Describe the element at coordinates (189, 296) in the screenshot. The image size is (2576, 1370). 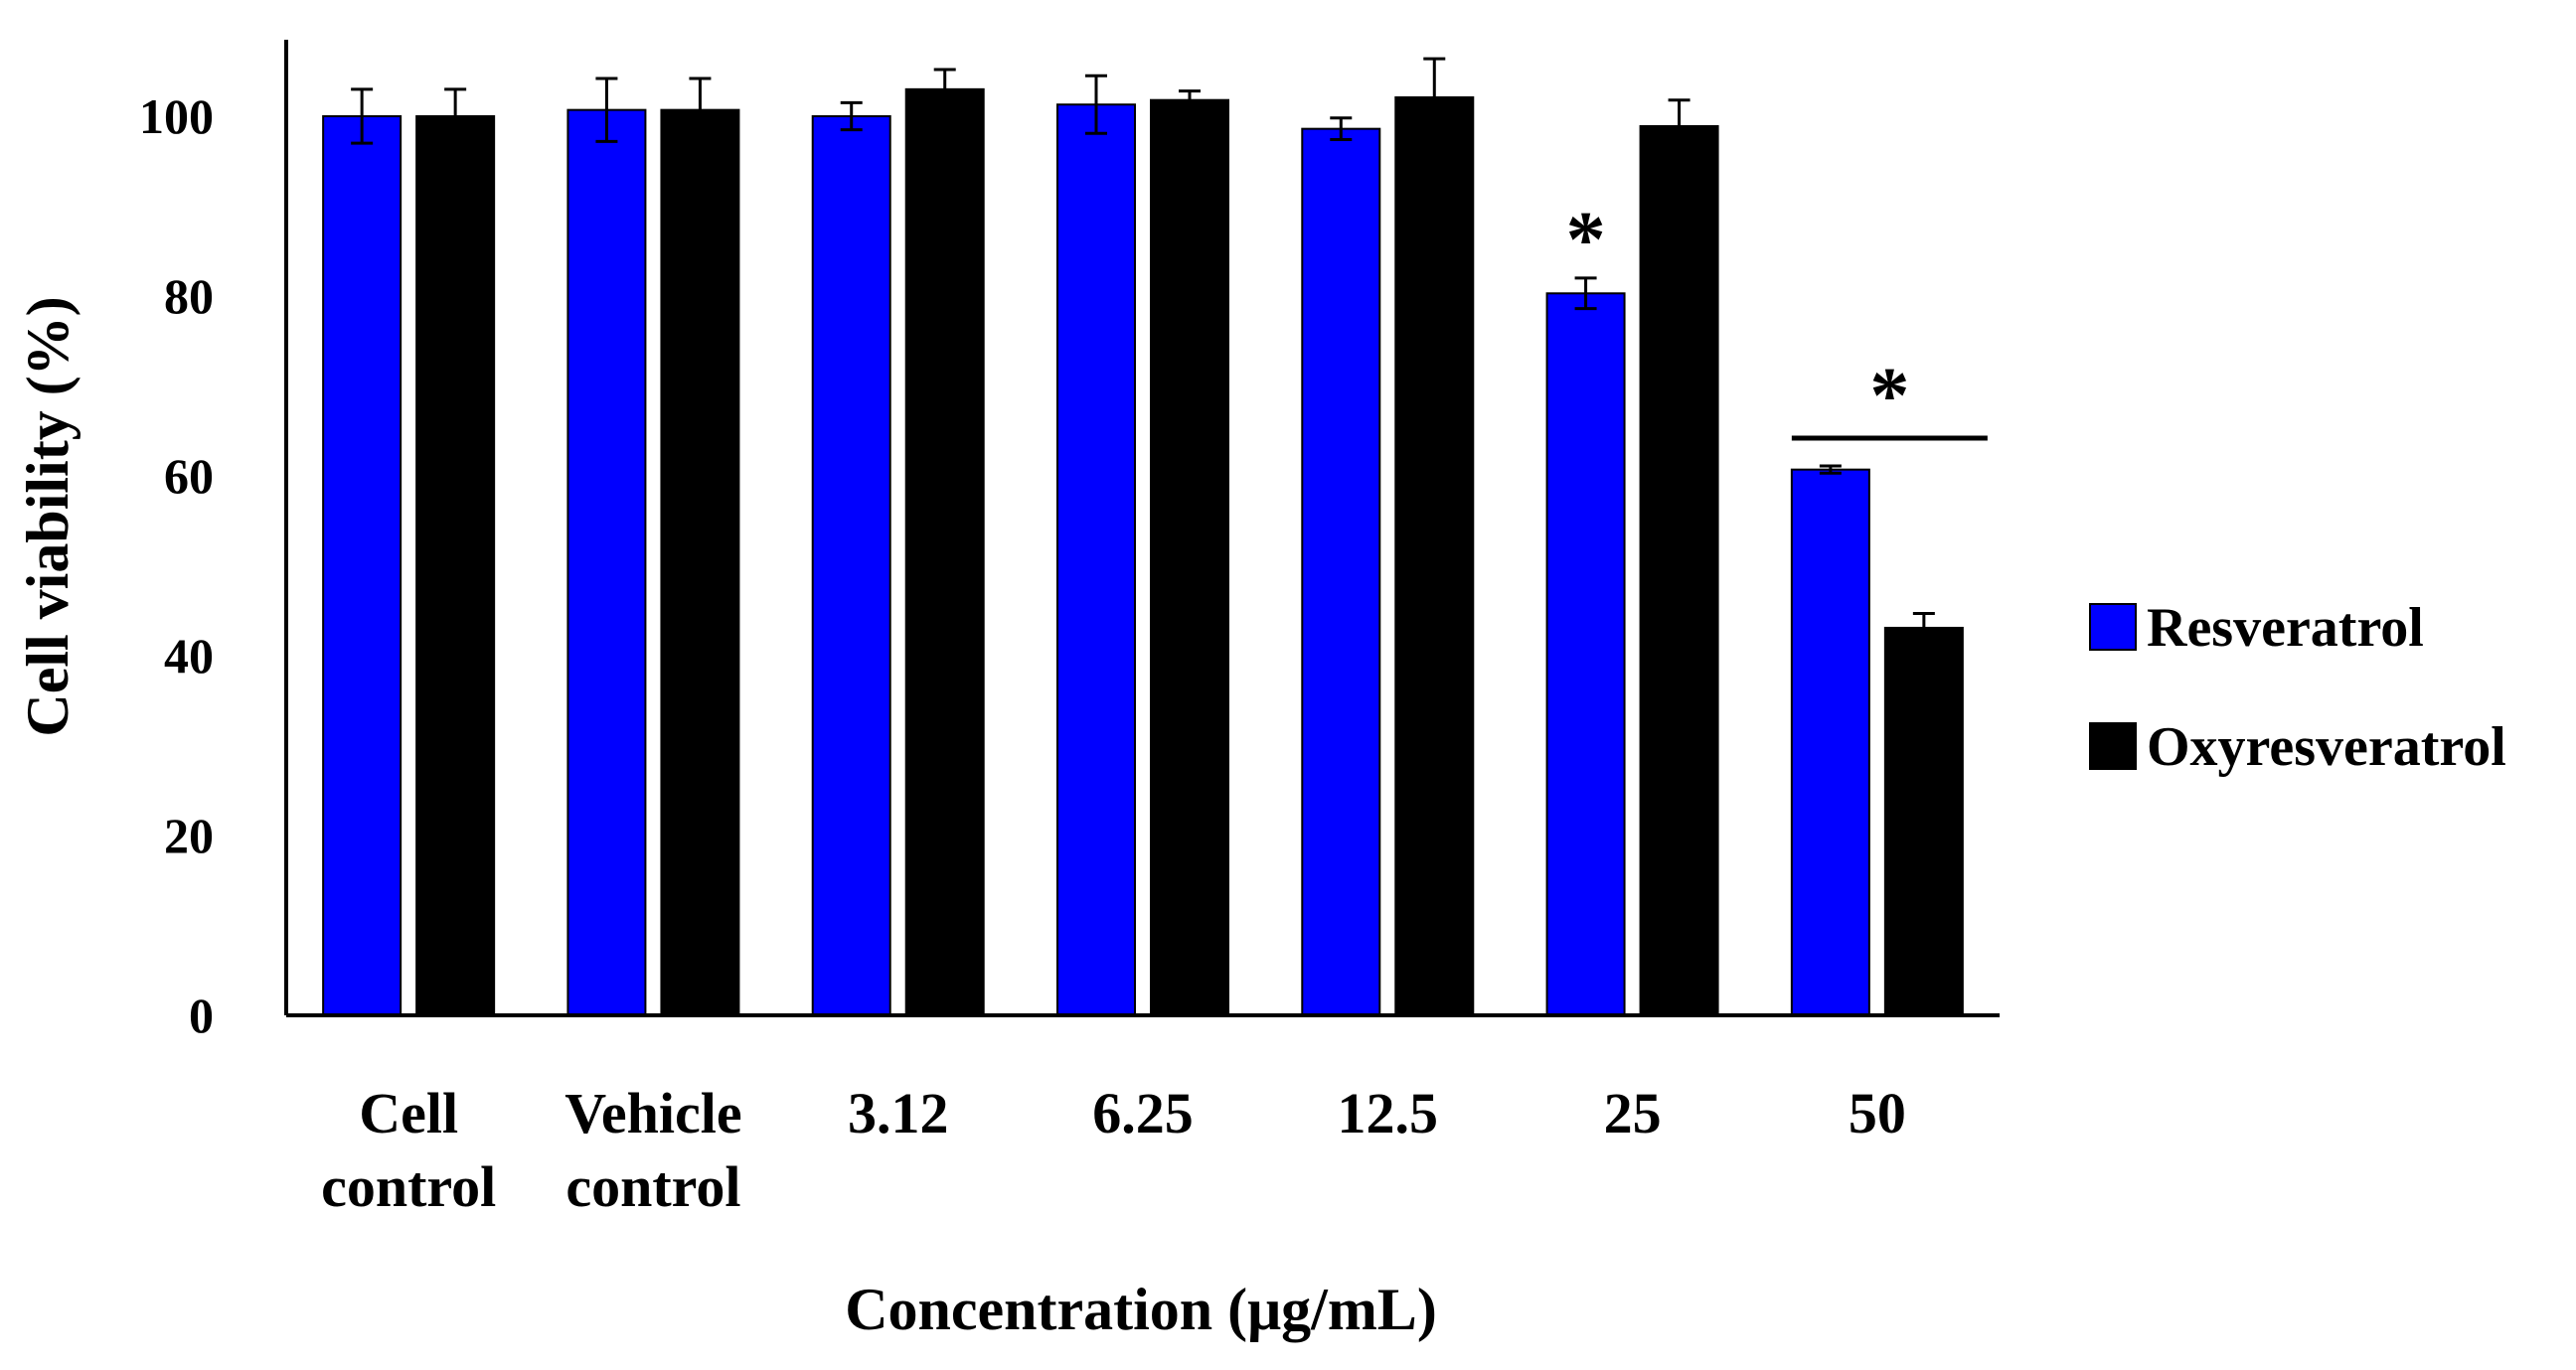
I see `y-tick-label: 80` at that location.